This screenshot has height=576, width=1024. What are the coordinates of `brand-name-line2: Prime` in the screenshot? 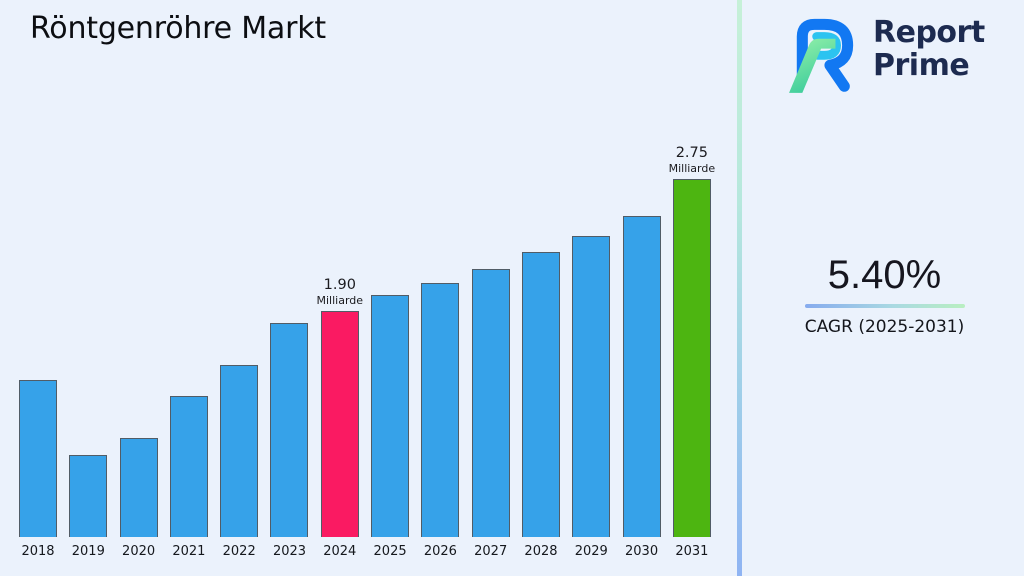 It's located at (921, 65).